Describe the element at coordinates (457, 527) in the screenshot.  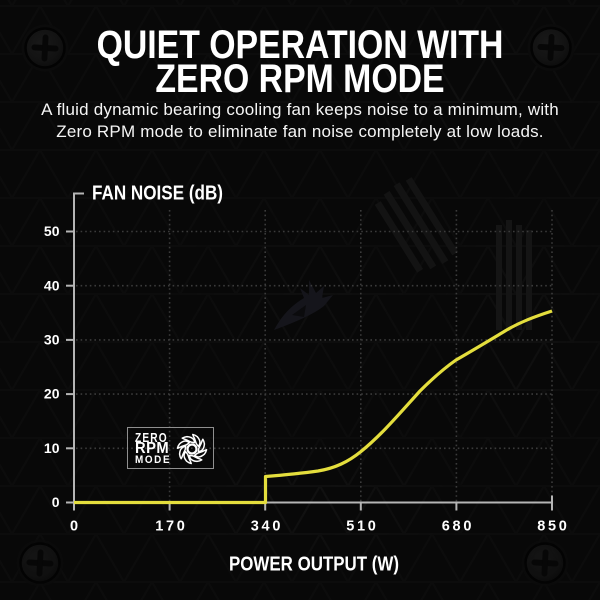
I see `svg-text: 680` at that location.